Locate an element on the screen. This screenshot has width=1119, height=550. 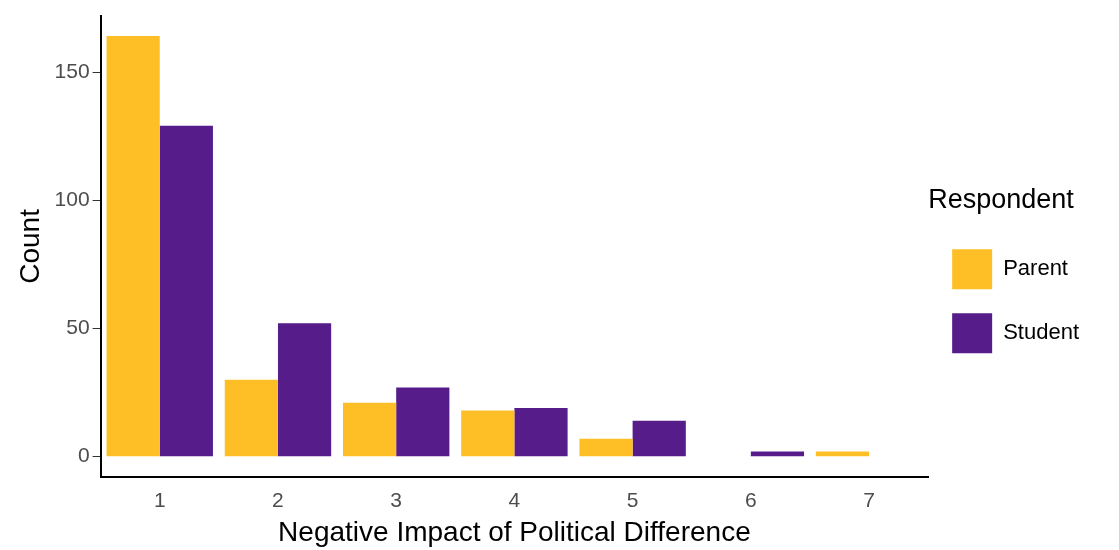
x-tick-label: 7 is located at coordinates (869, 499).